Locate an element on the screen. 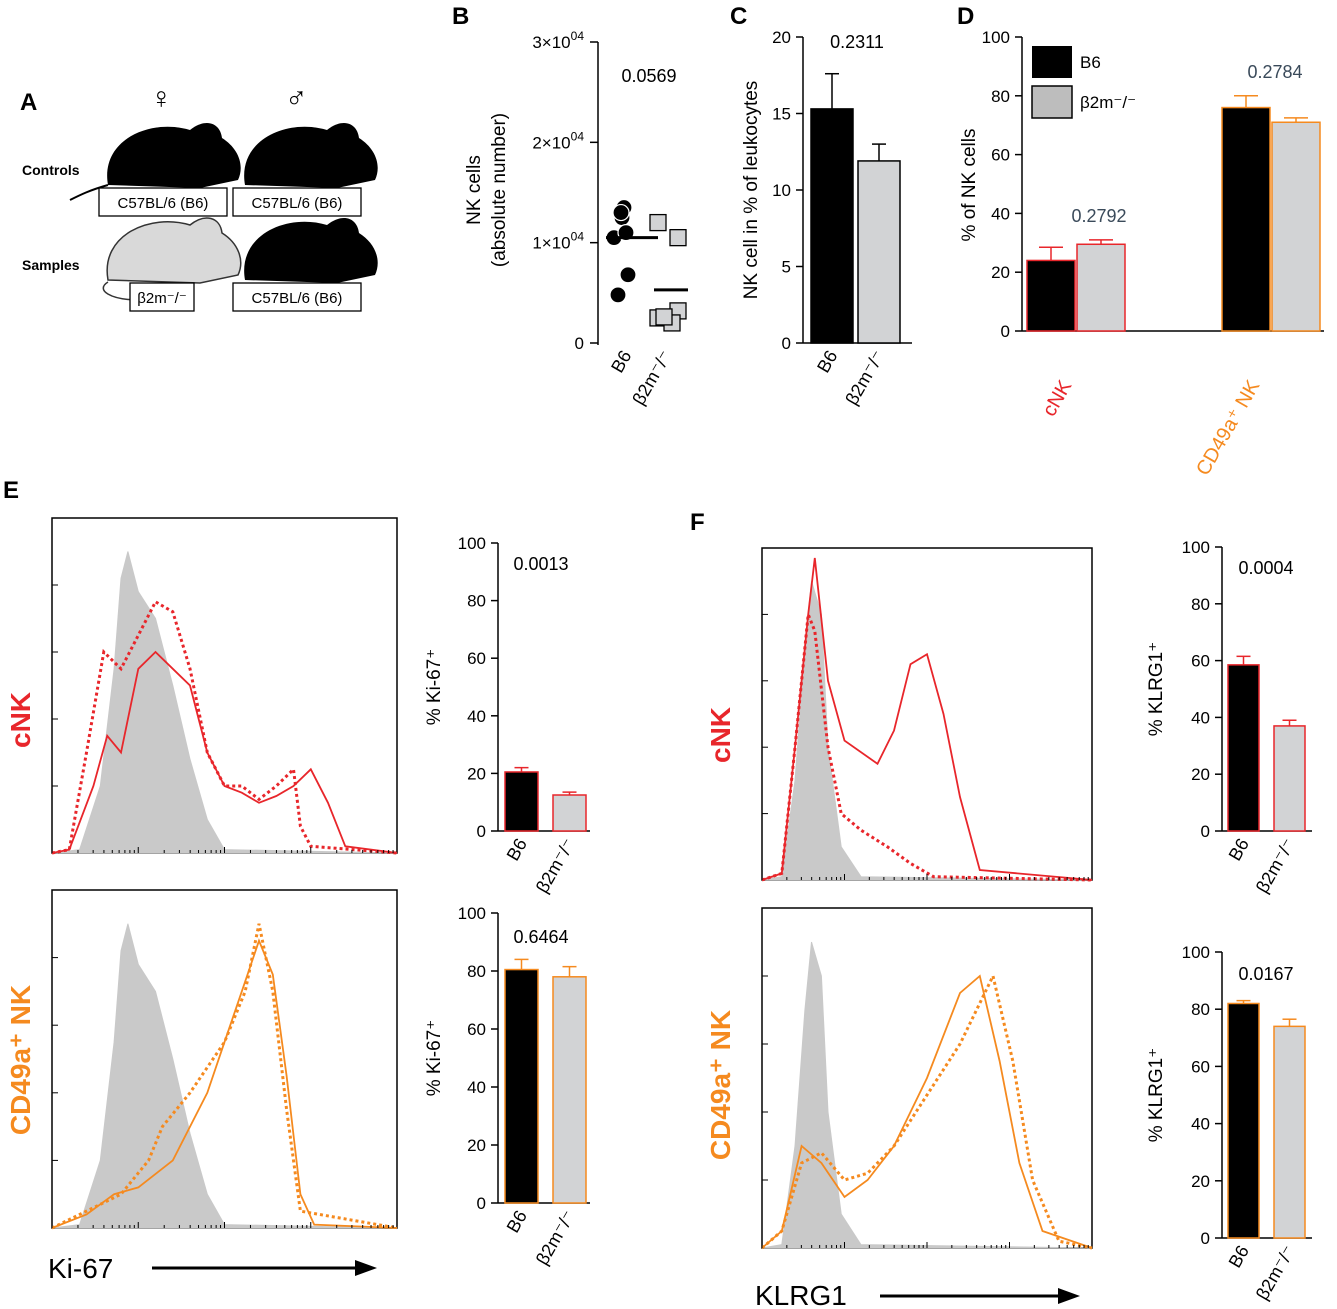 The width and height of the screenshot is (1337, 1309). female-symbol: ♀ is located at coordinates (161, 98).